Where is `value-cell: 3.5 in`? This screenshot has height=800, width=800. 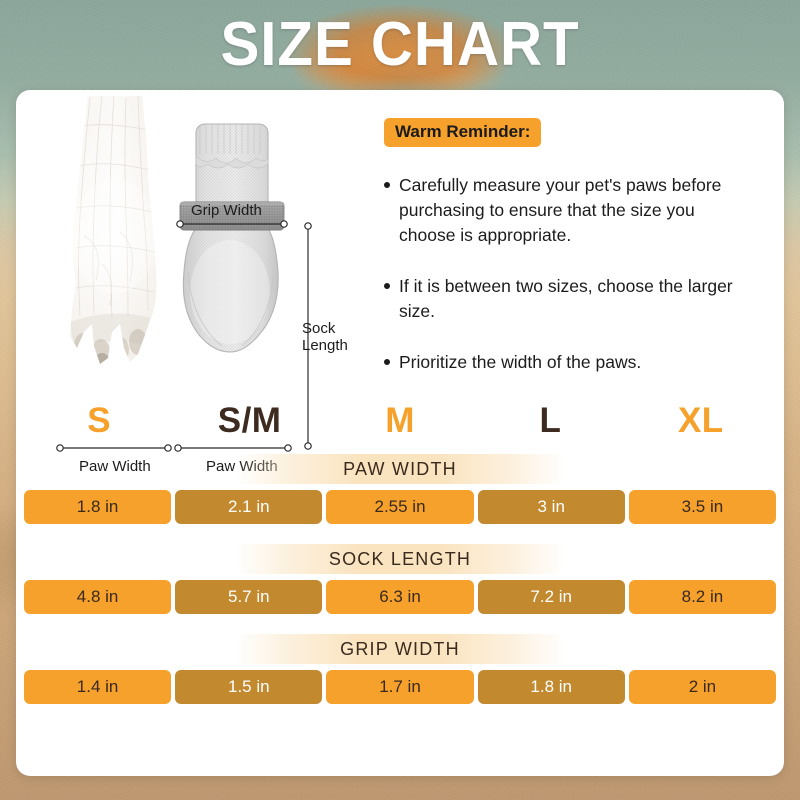 value-cell: 3.5 in is located at coordinates (702, 507).